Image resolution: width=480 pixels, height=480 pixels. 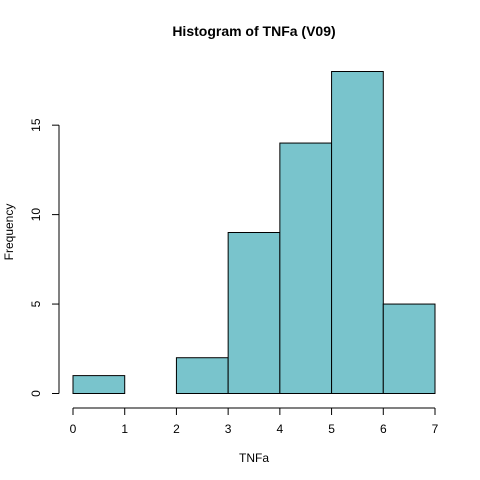 I want to click on y-axis: 0 5 10 15, so click(x=44, y=257).